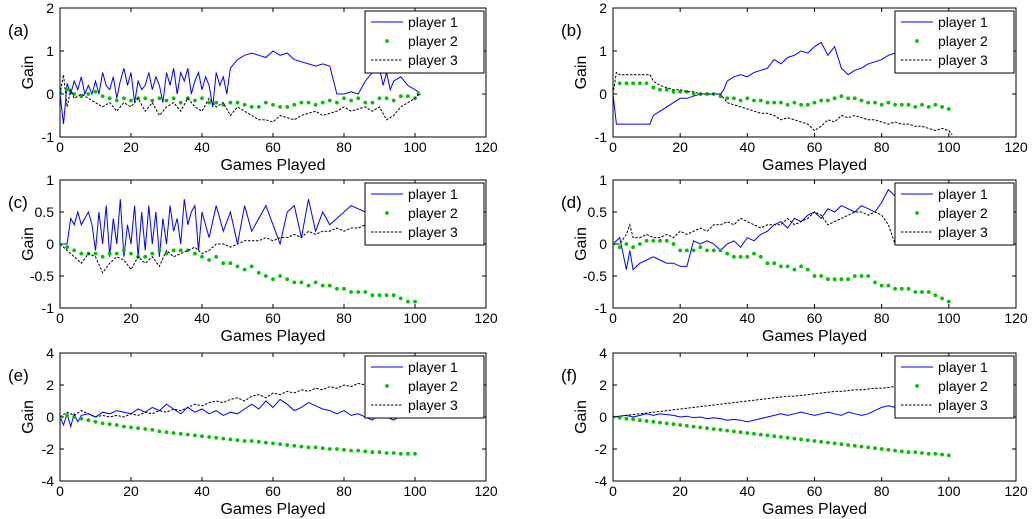 The image size is (1033, 519). I want to click on y-tick-label: 0, so click(50, 244).